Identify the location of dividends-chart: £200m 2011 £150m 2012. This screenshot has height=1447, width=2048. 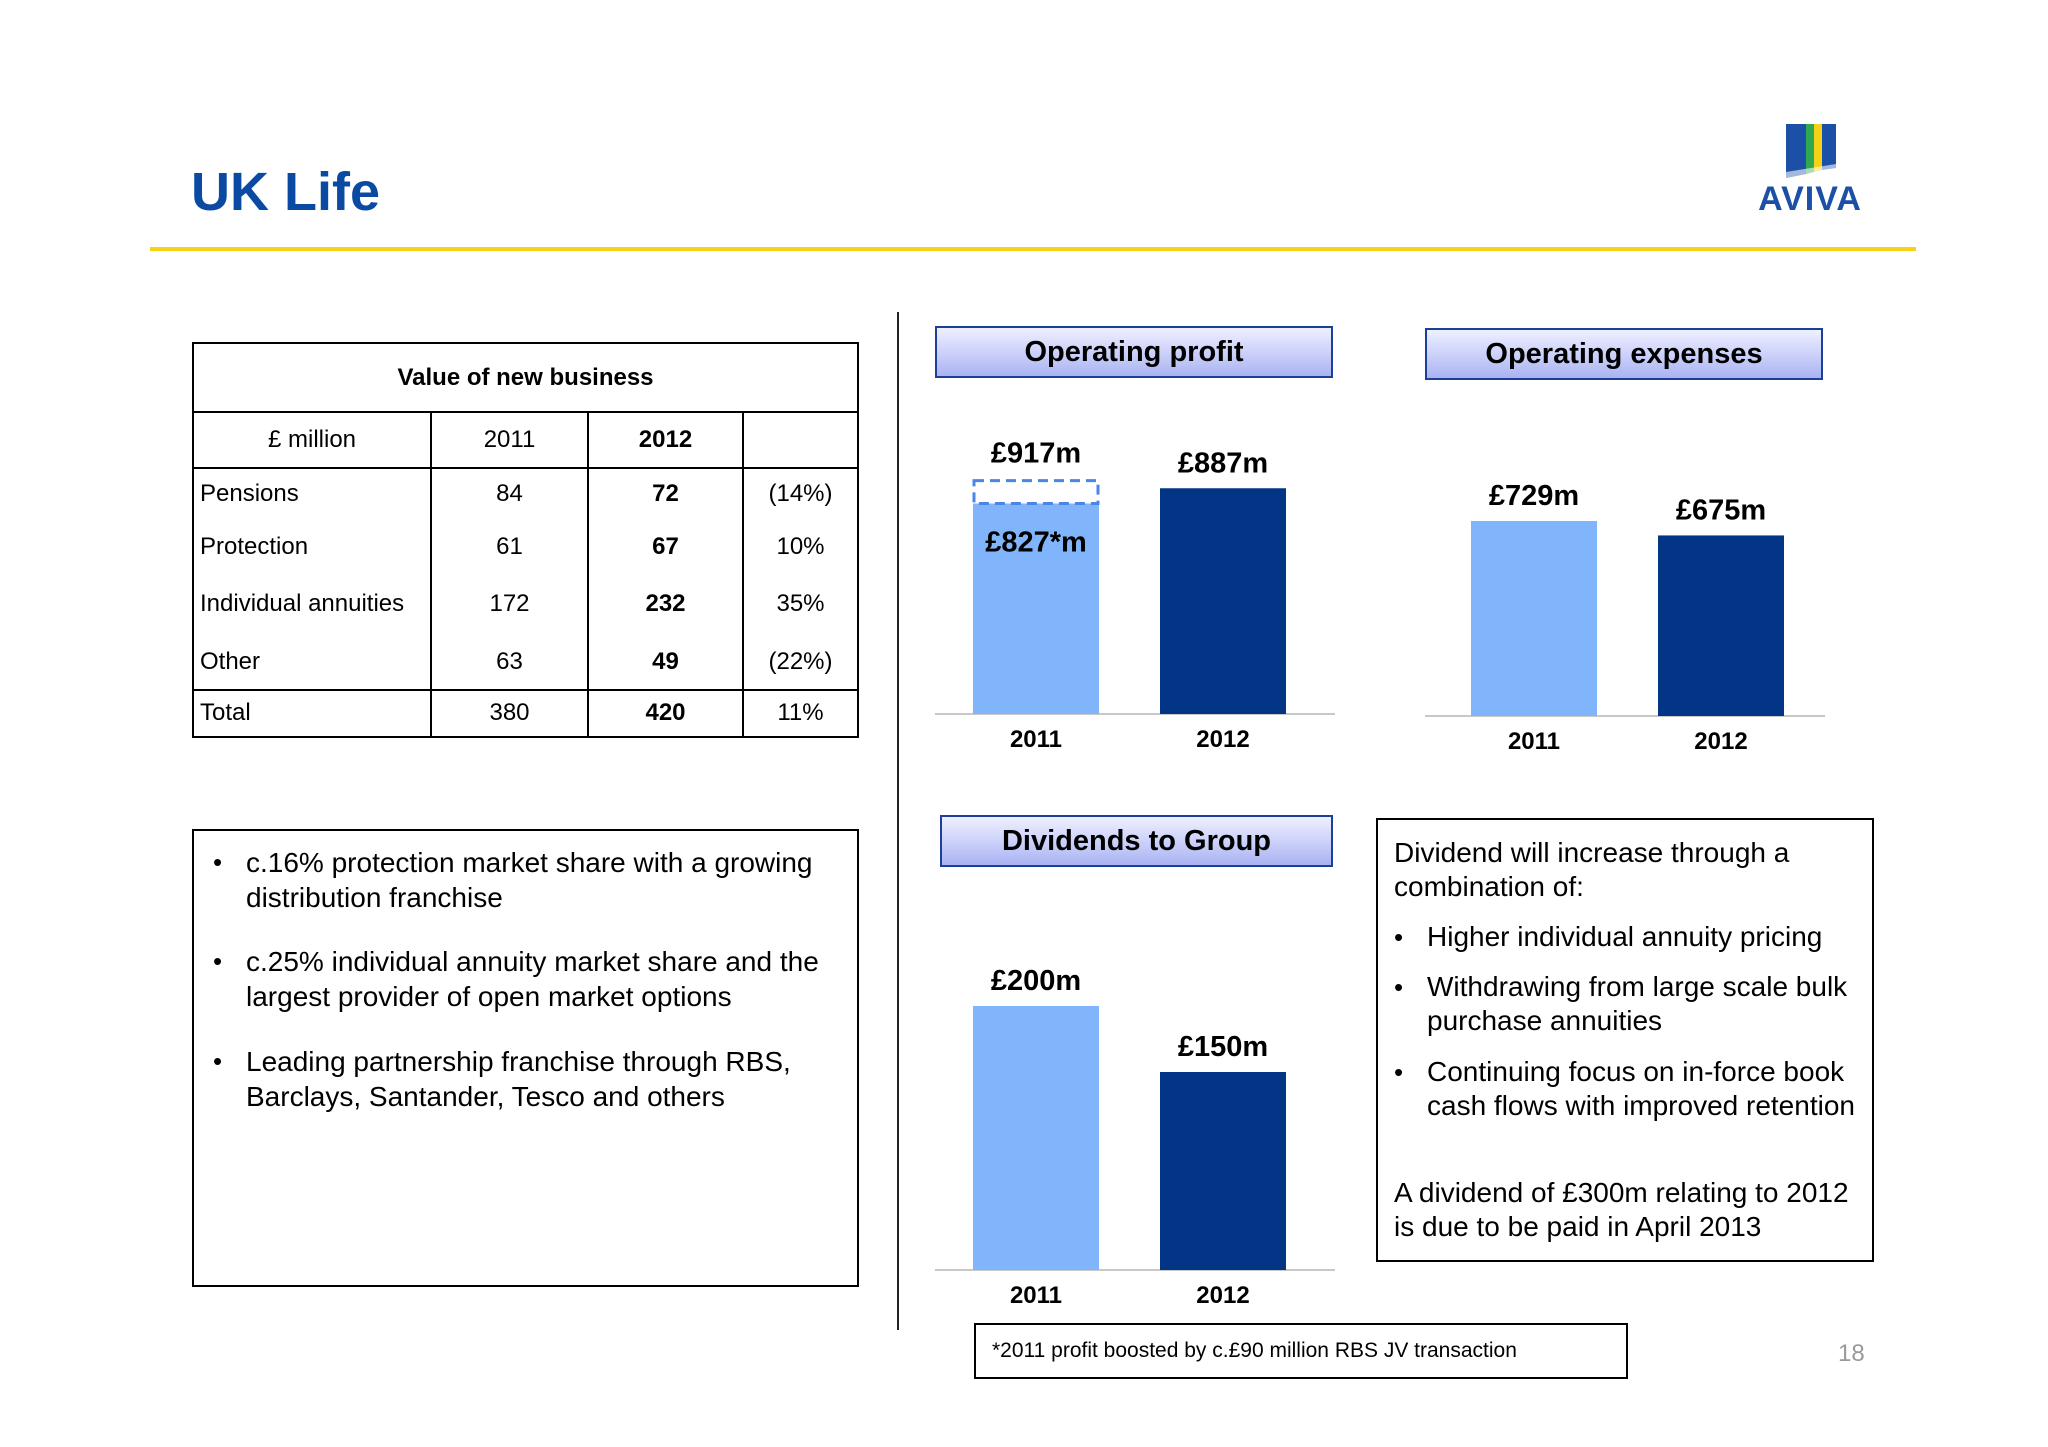
(1135, 1137).